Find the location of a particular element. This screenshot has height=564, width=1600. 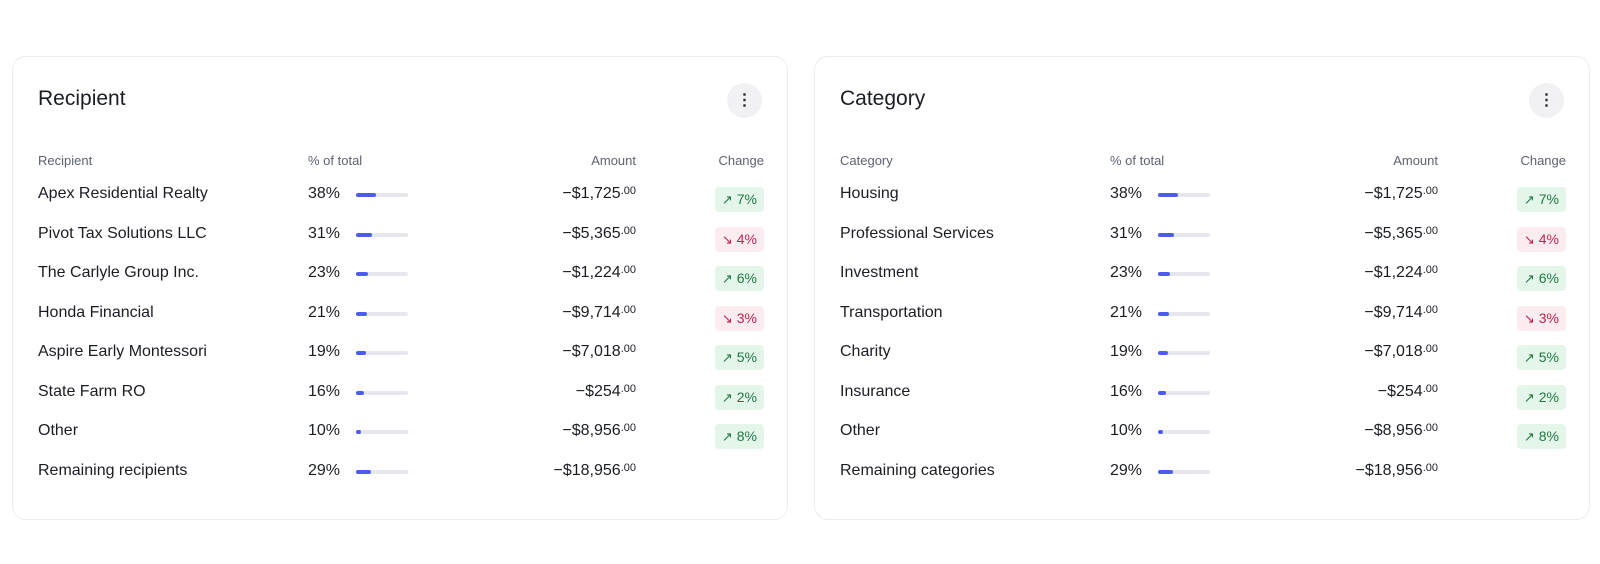

amount-value: −$1,725 is located at coordinates (1393, 193).